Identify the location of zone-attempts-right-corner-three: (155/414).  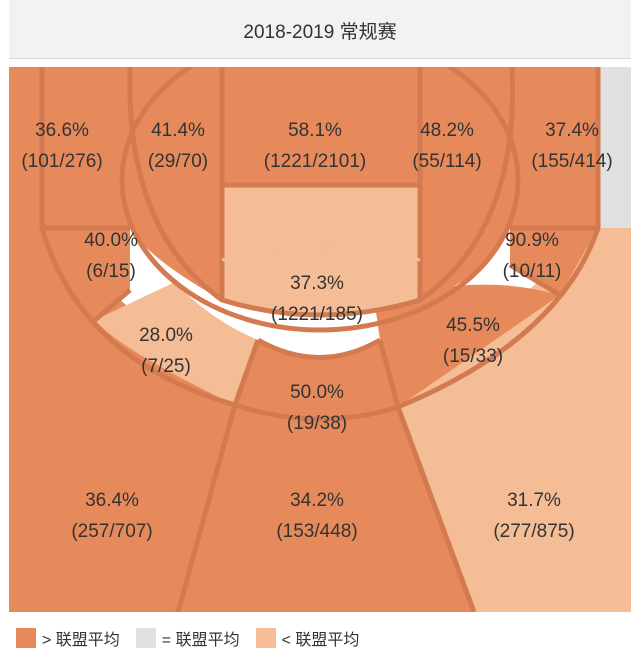
(571, 161).